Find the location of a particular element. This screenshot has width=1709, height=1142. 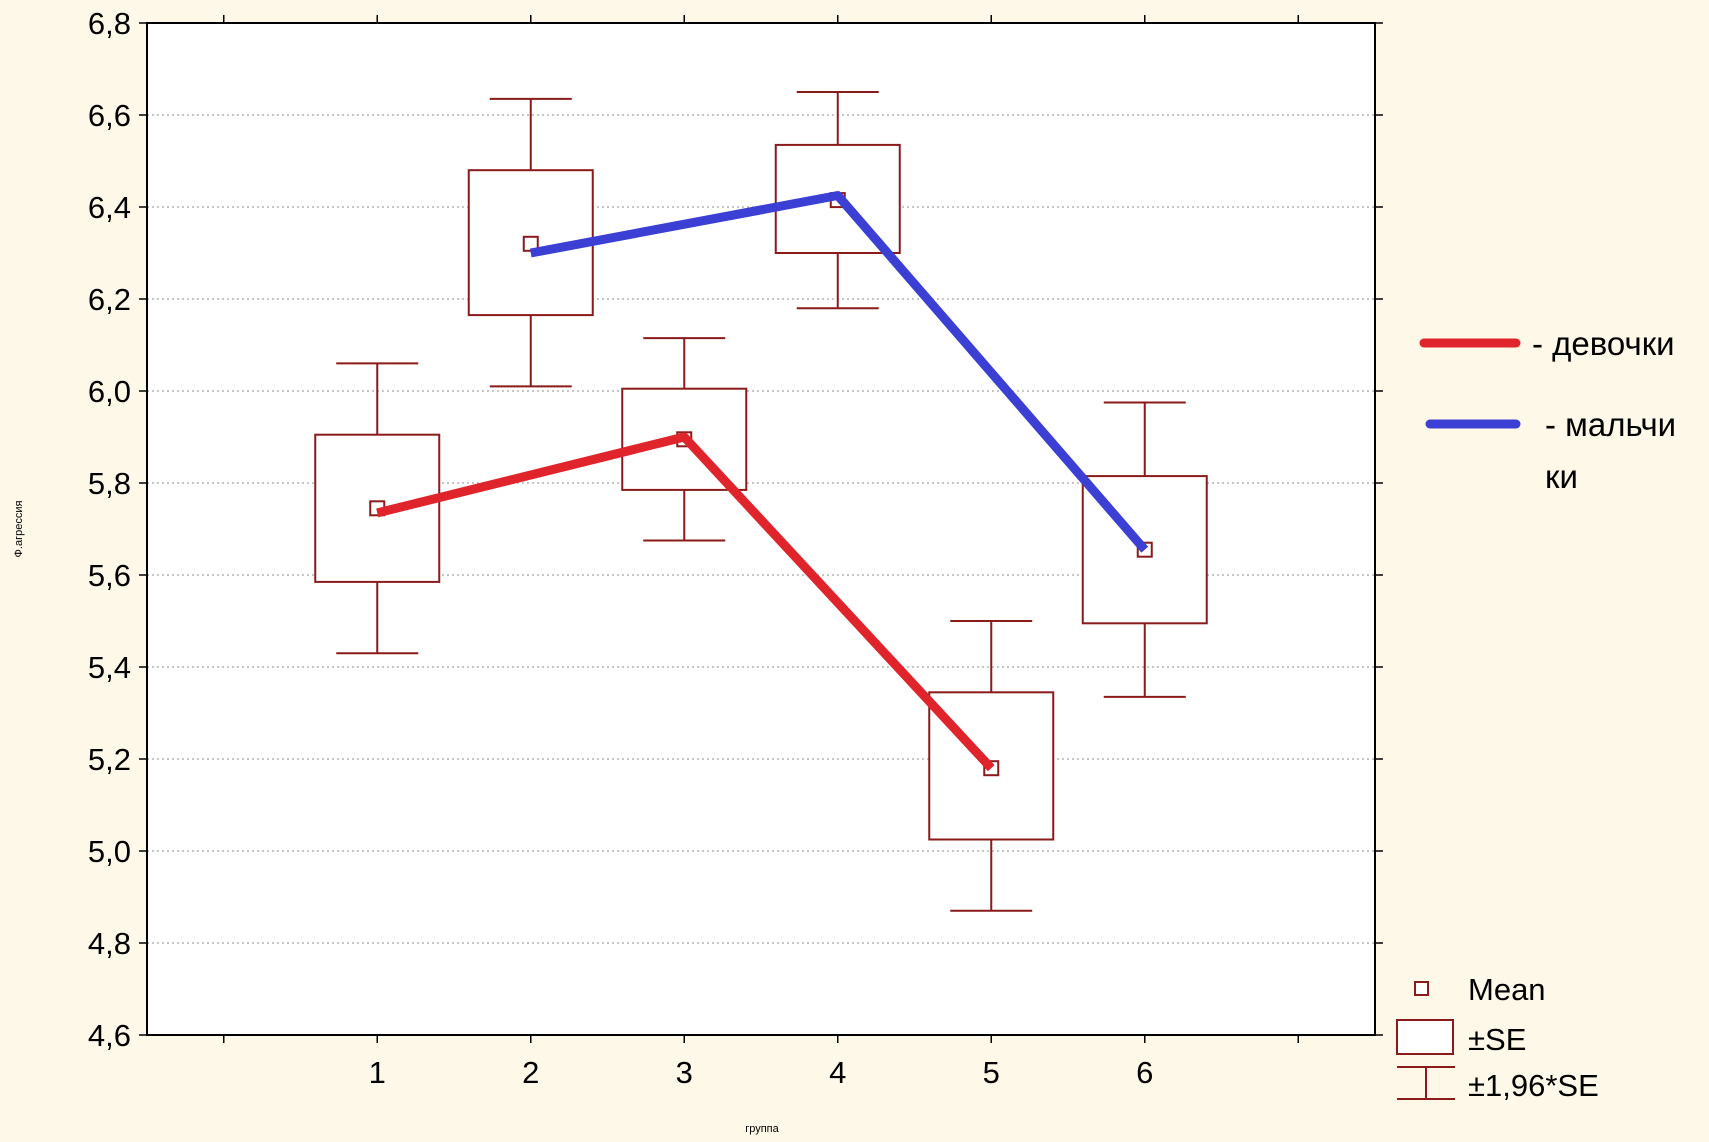

legend-label-boys-line1: - мальчи is located at coordinates (1610, 424).